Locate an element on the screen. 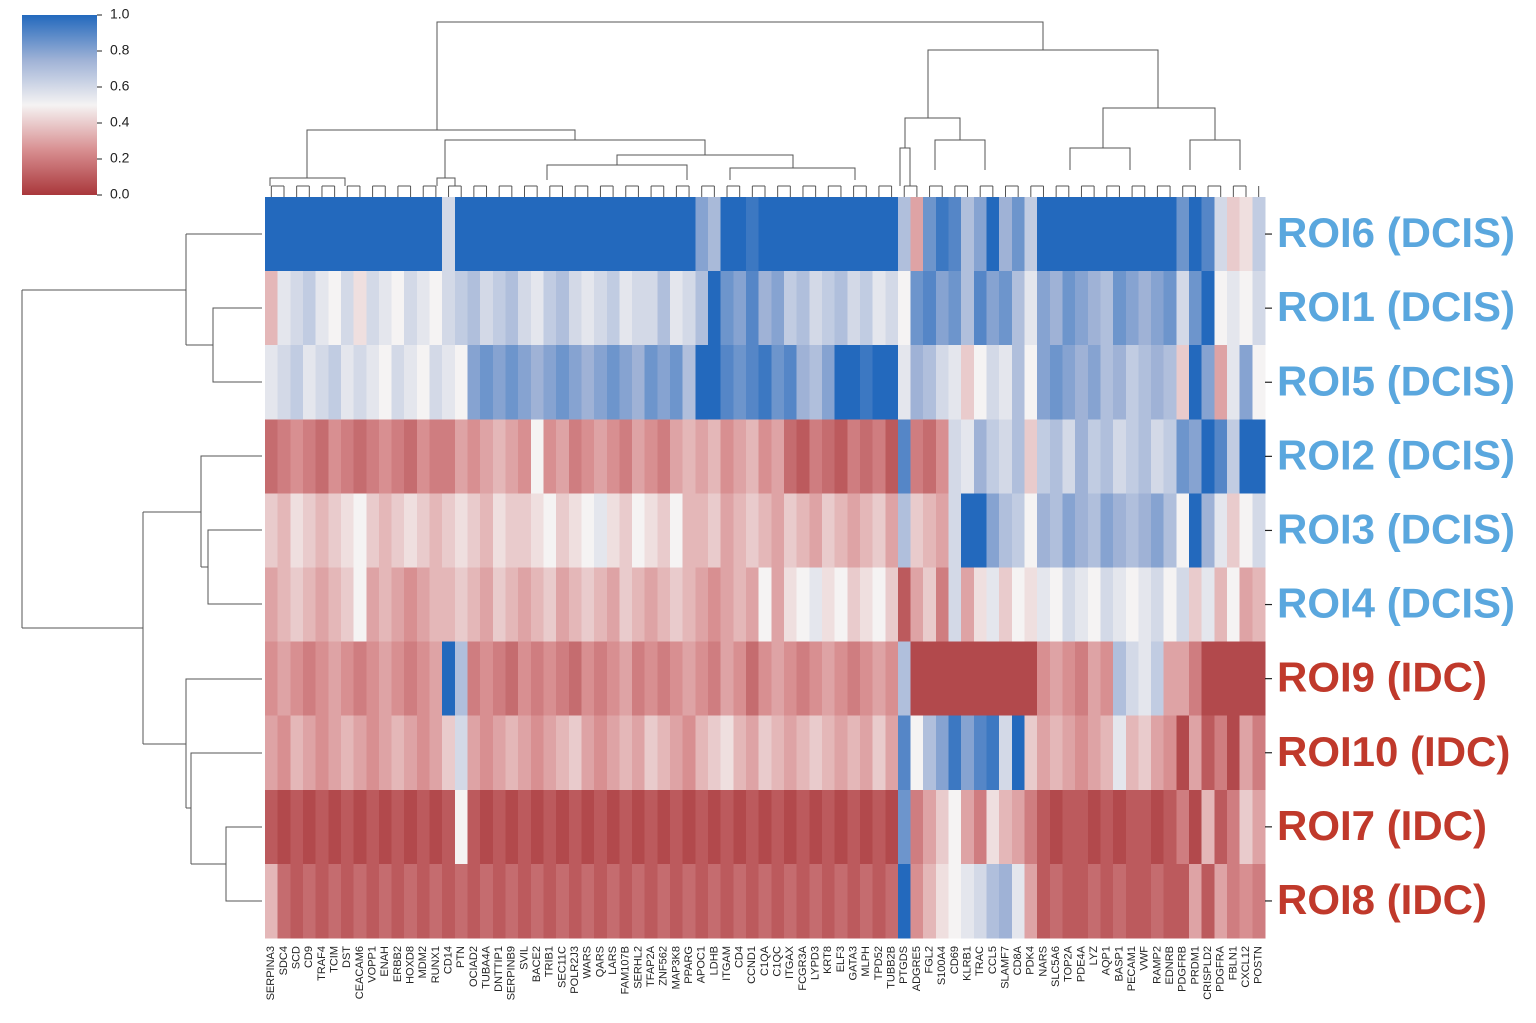 The image size is (1536, 1023). row-label: ROI10 (IDC) is located at coordinates (1393, 751).